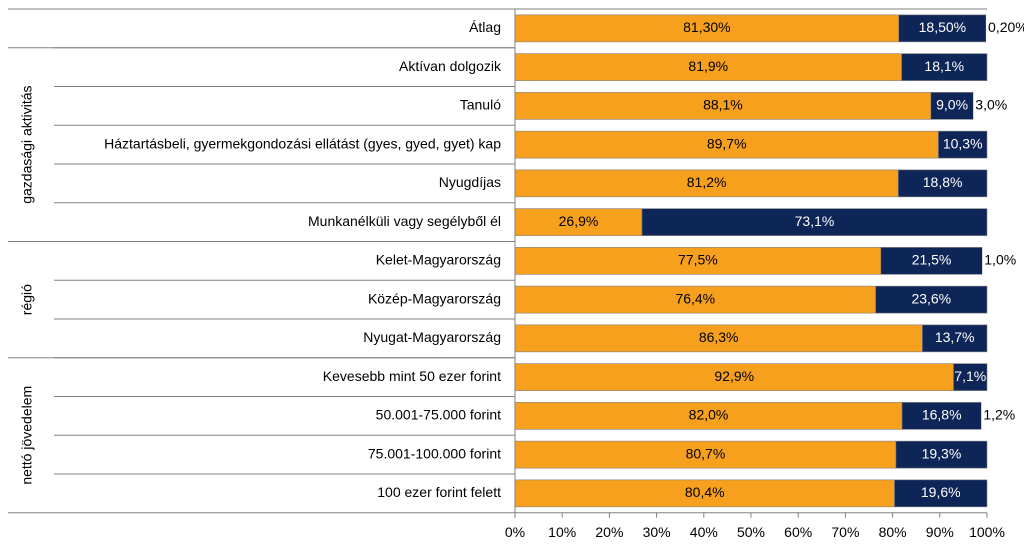 This screenshot has height=551, width=1024. I want to click on category-label: 50.001-75.000 forint, so click(438, 415).